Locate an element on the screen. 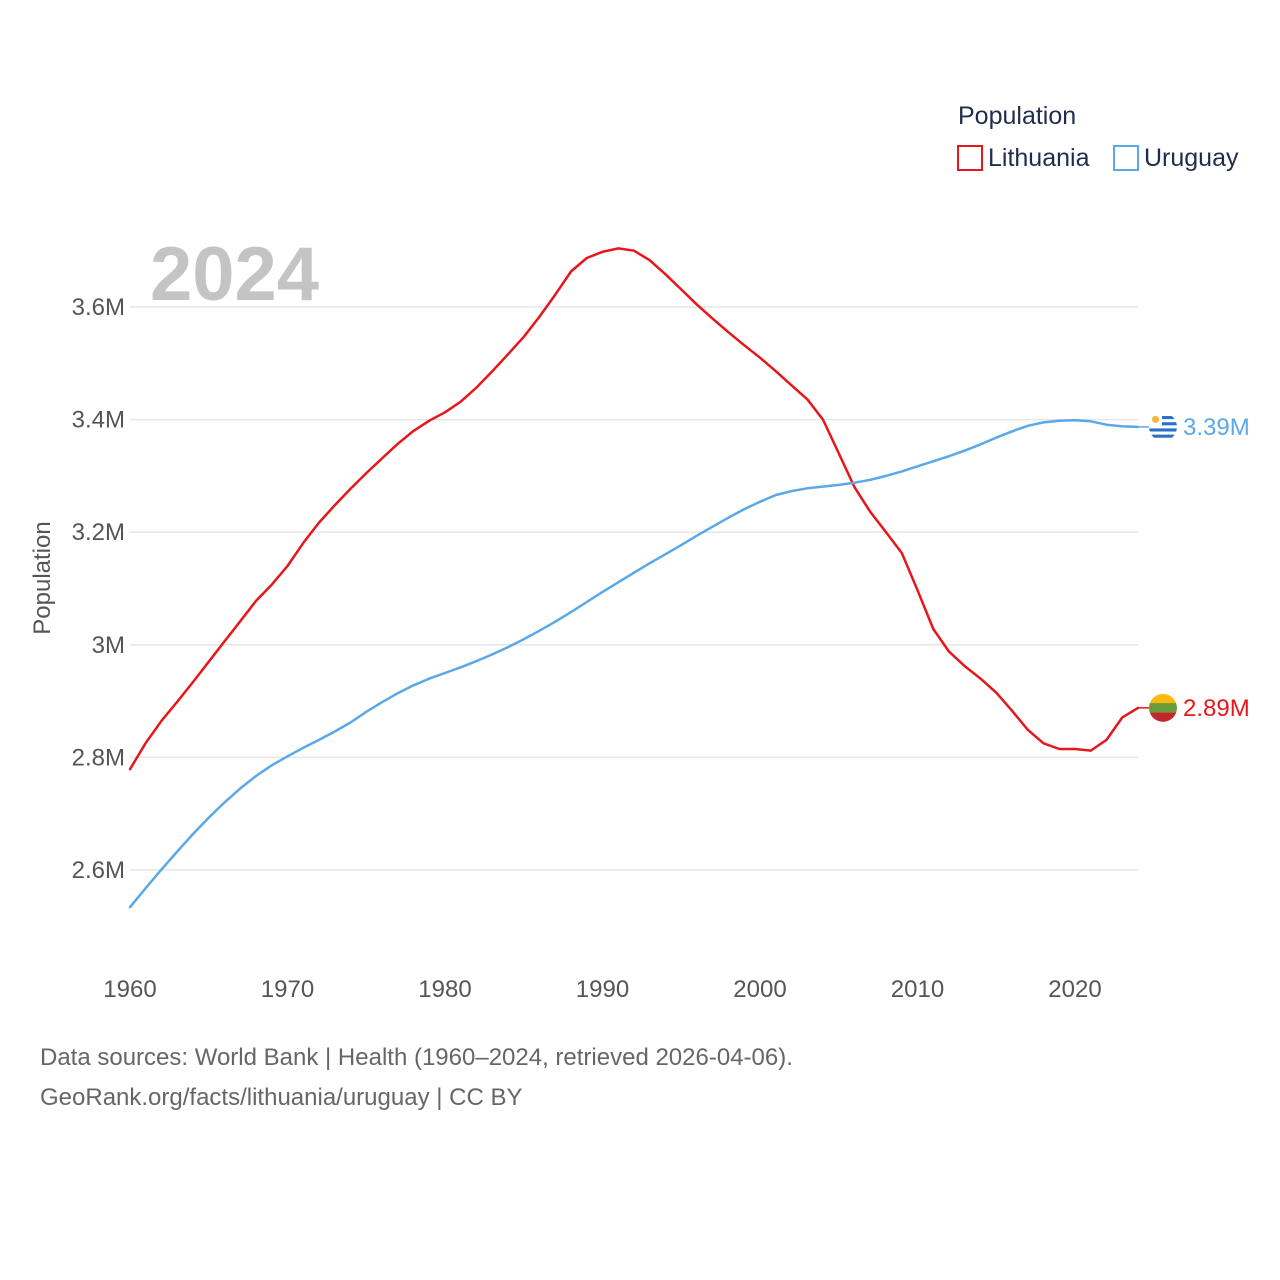 The height and width of the screenshot is (1280, 1280). x-tick-label: 1970 is located at coordinates (287, 989).